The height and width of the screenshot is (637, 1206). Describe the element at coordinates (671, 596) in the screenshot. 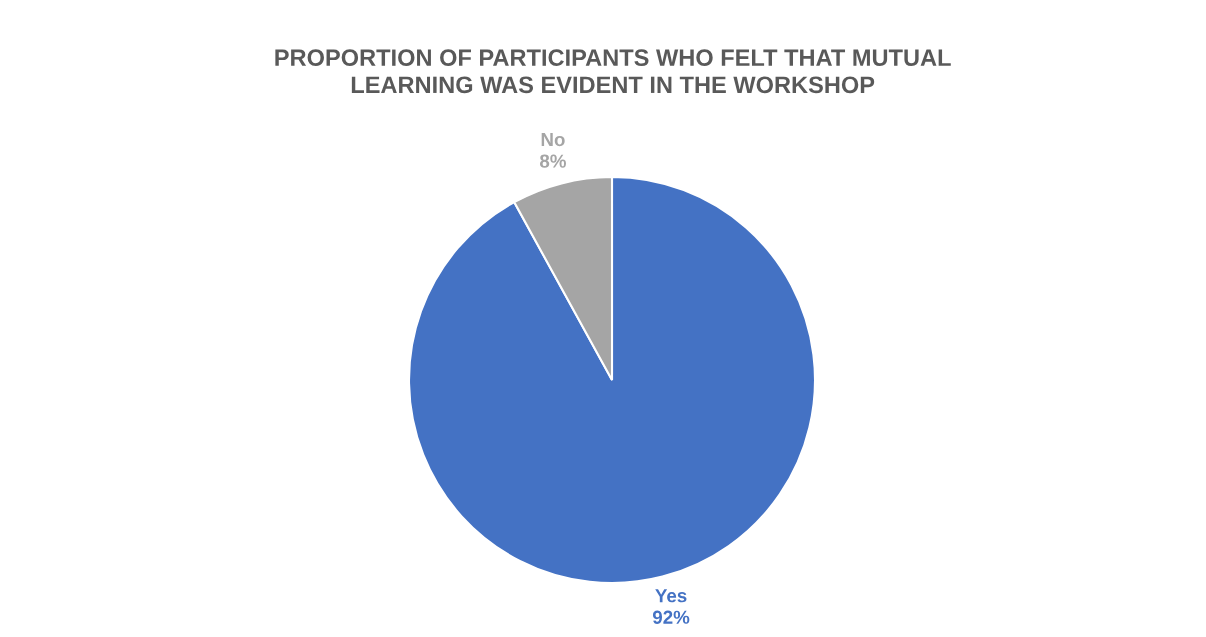

I see `slice-label: Yes` at that location.